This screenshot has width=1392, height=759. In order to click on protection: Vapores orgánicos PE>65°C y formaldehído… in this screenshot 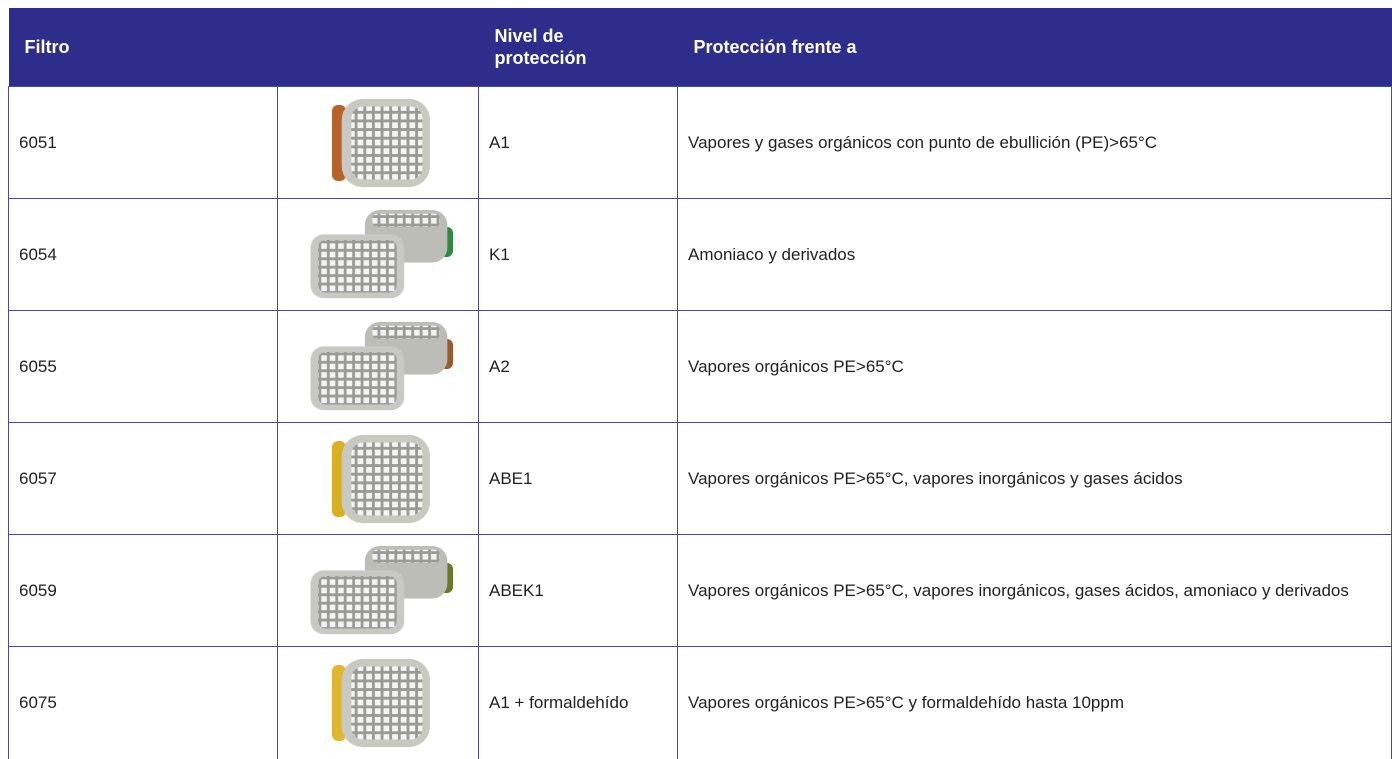, I will do `click(1035, 703)`.